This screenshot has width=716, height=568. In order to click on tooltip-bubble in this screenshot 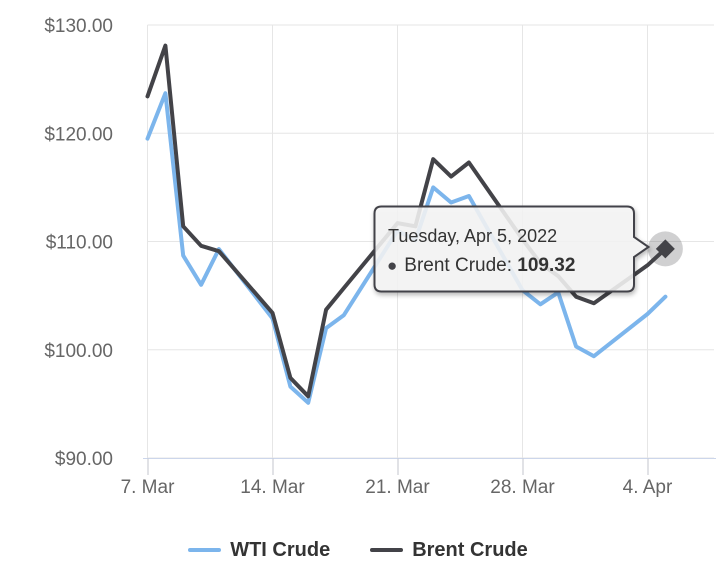, I will do `click(512, 249)`.